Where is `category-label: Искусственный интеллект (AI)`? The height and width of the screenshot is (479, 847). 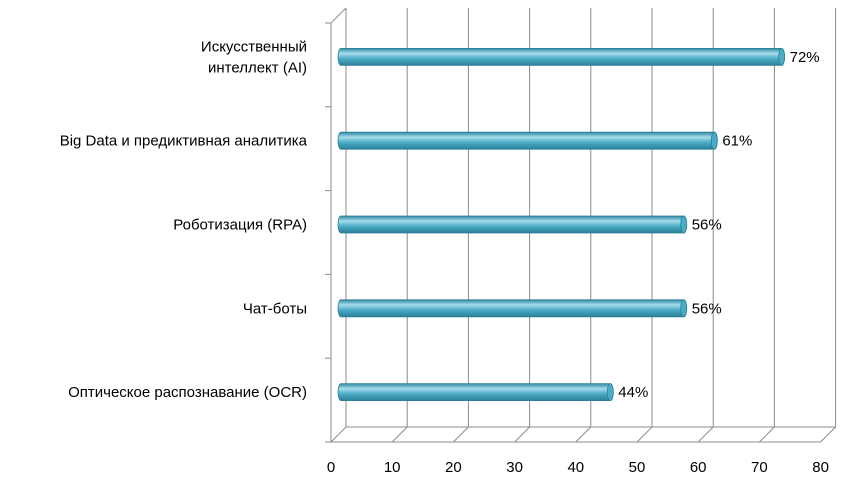
category-label: Искусственный интеллект (AI) is located at coordinates (254, 57).